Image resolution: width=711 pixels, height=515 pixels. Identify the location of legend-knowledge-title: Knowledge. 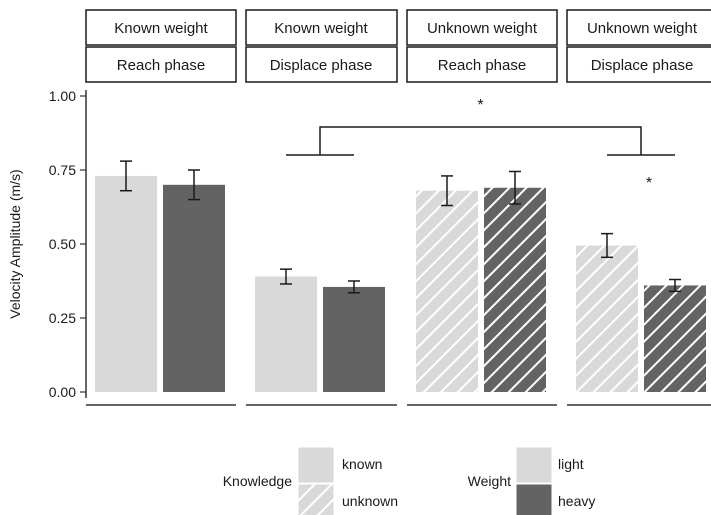
(257, 481).